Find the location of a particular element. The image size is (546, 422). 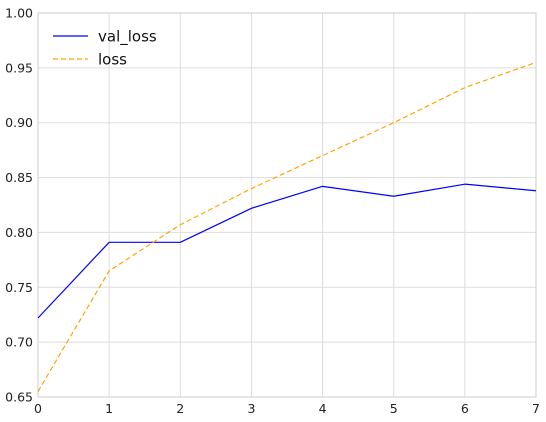

y-tick-label: 0.90 is located at coordinates (19, 122).